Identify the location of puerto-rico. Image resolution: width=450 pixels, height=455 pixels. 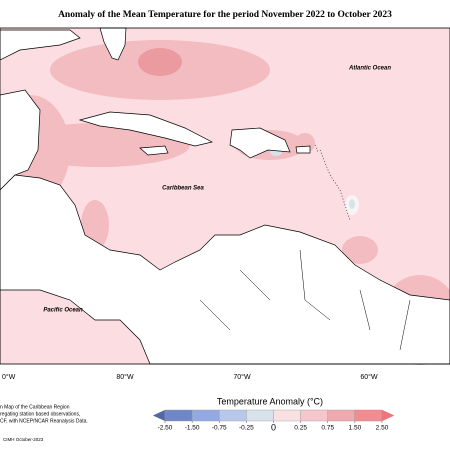
(303, 149).